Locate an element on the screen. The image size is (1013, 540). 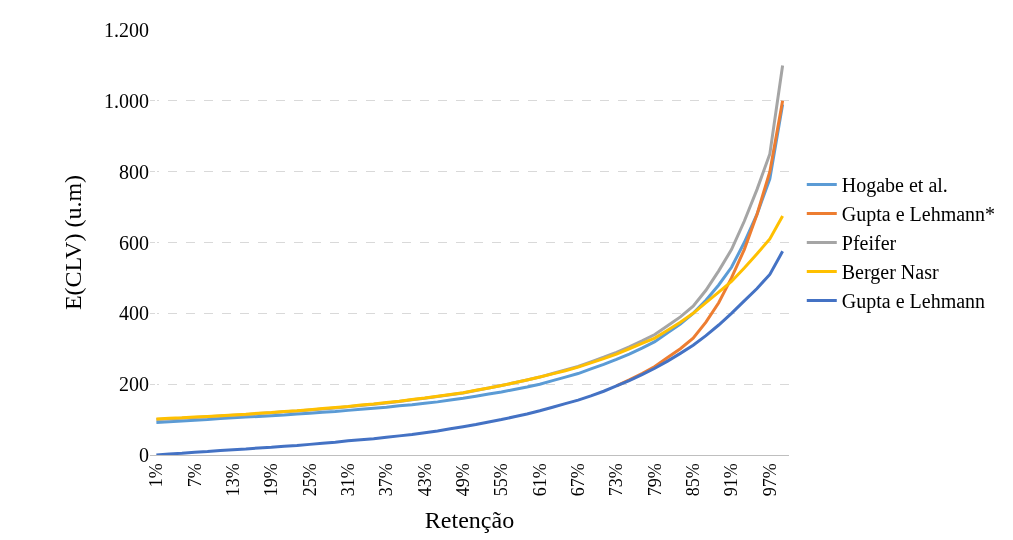
y-tick-label: 0 is located at coordinates (144, 455).